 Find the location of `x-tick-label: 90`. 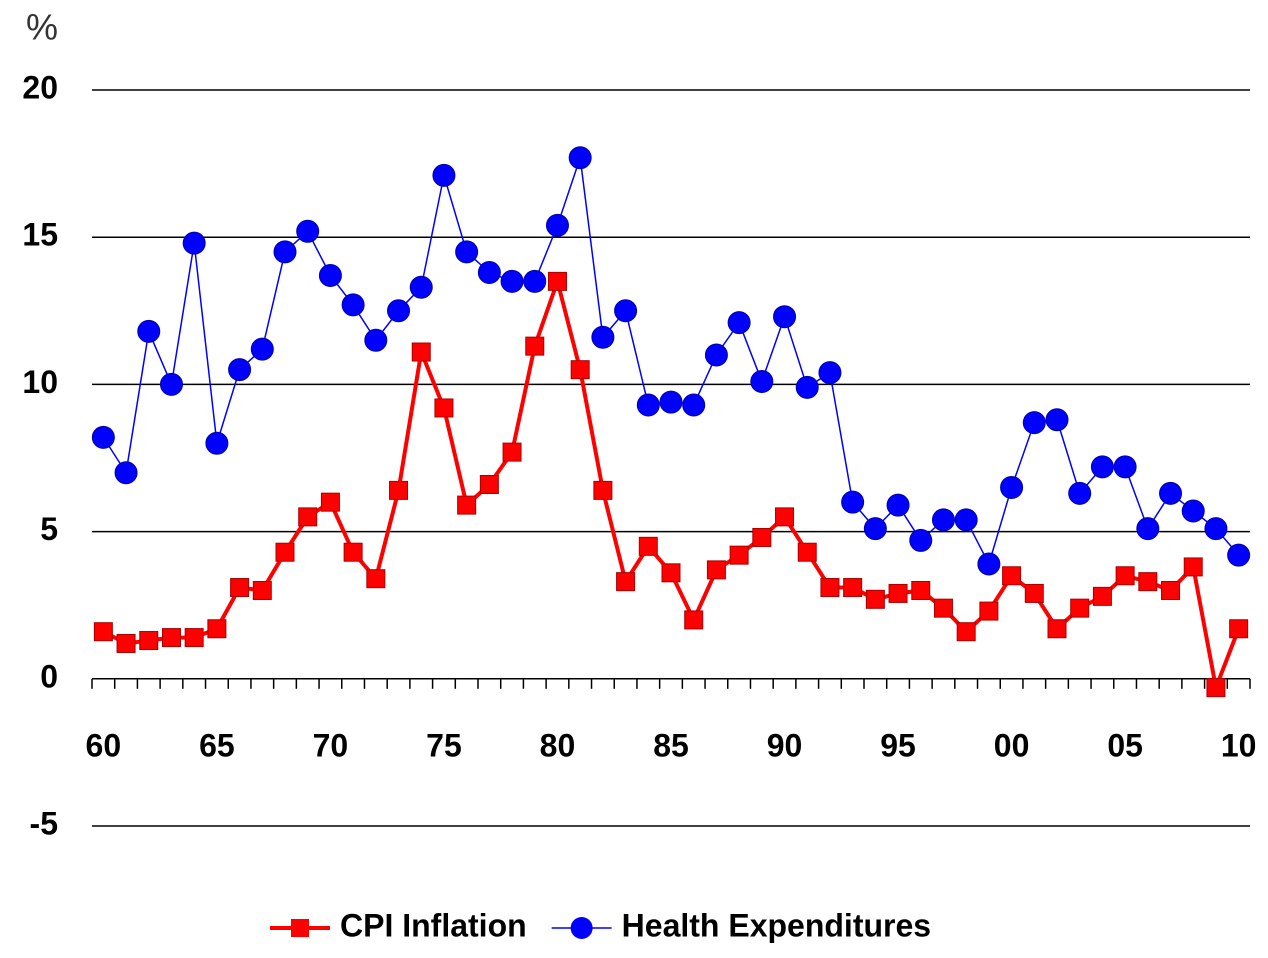

x-tick-label: 90 is located at coordinates (785, 745).